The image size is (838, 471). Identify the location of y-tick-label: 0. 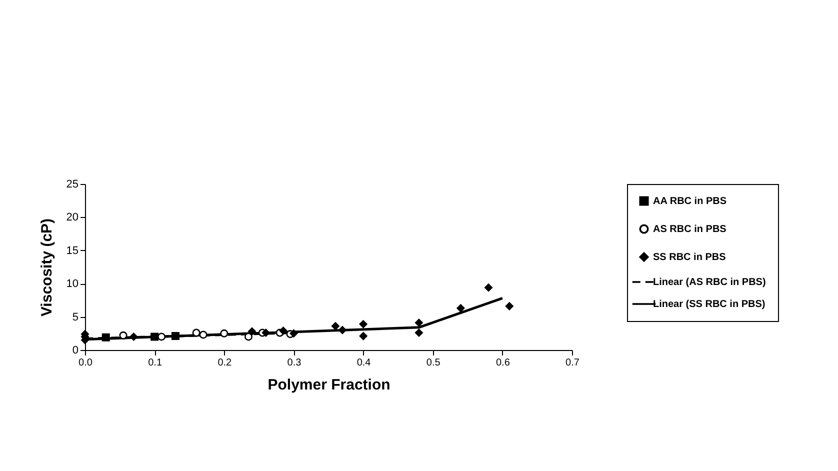
(75, 350).